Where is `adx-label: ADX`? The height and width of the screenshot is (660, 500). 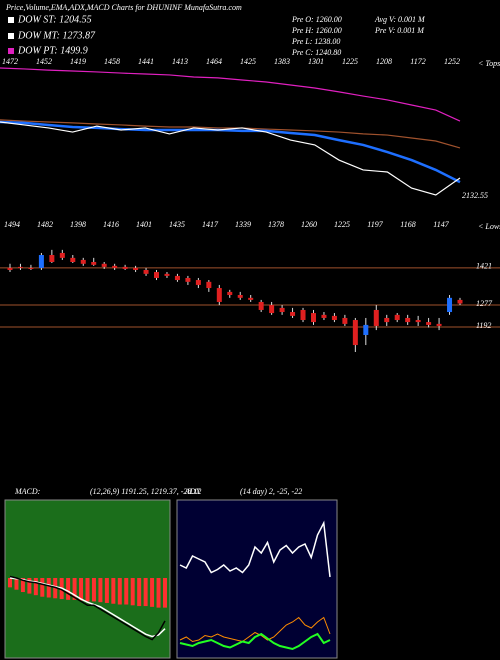
adx-label: ADX is located at coordinates (193, 491).